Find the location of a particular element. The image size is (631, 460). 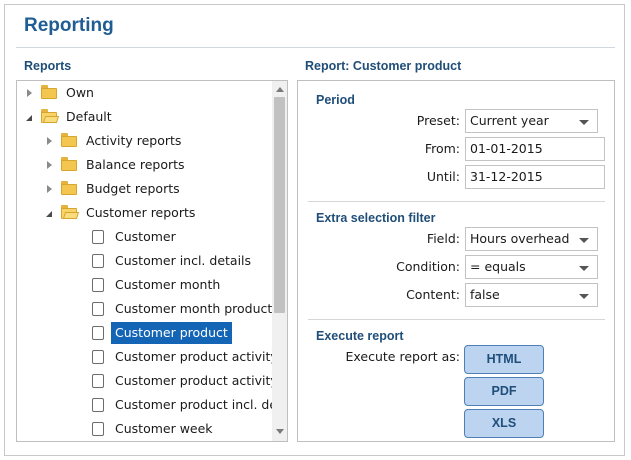

tree-report-item: Customer product activity is located at coordinates (147, 357).